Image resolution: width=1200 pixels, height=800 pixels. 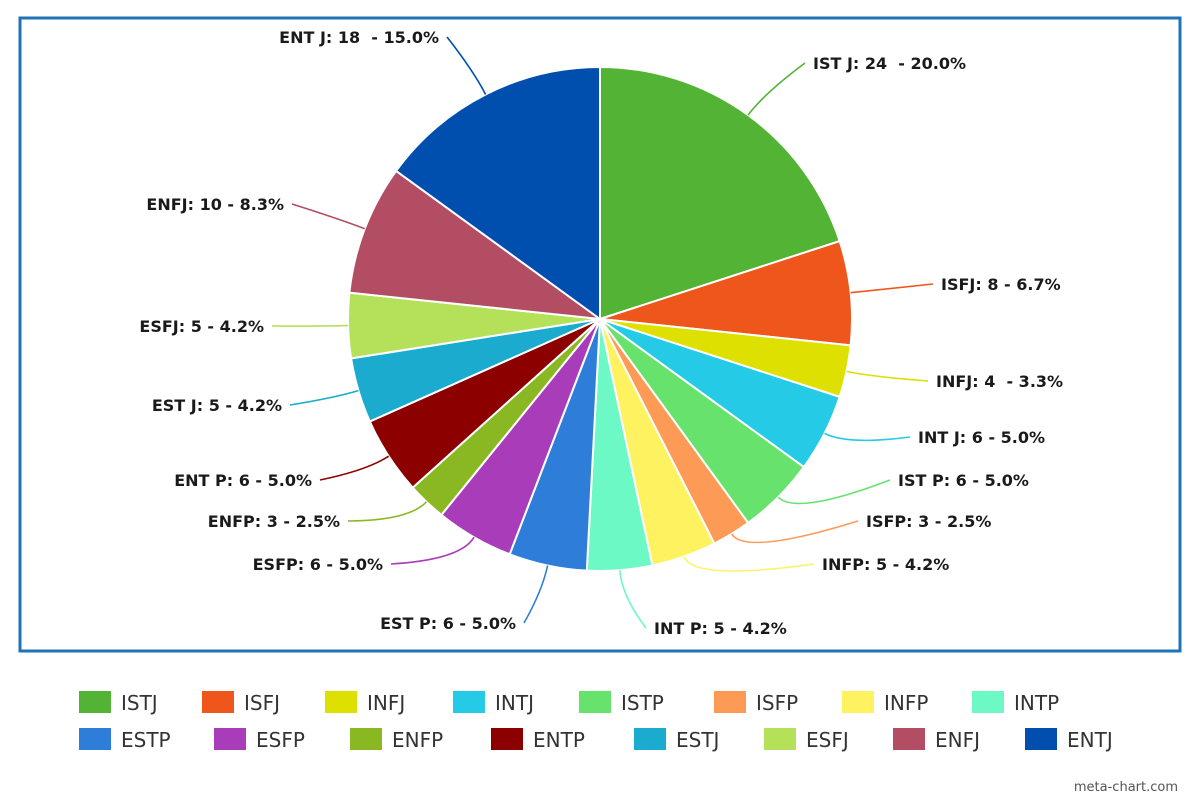 I want to click on legend-swatch-intp, so click(x=988, y=702).